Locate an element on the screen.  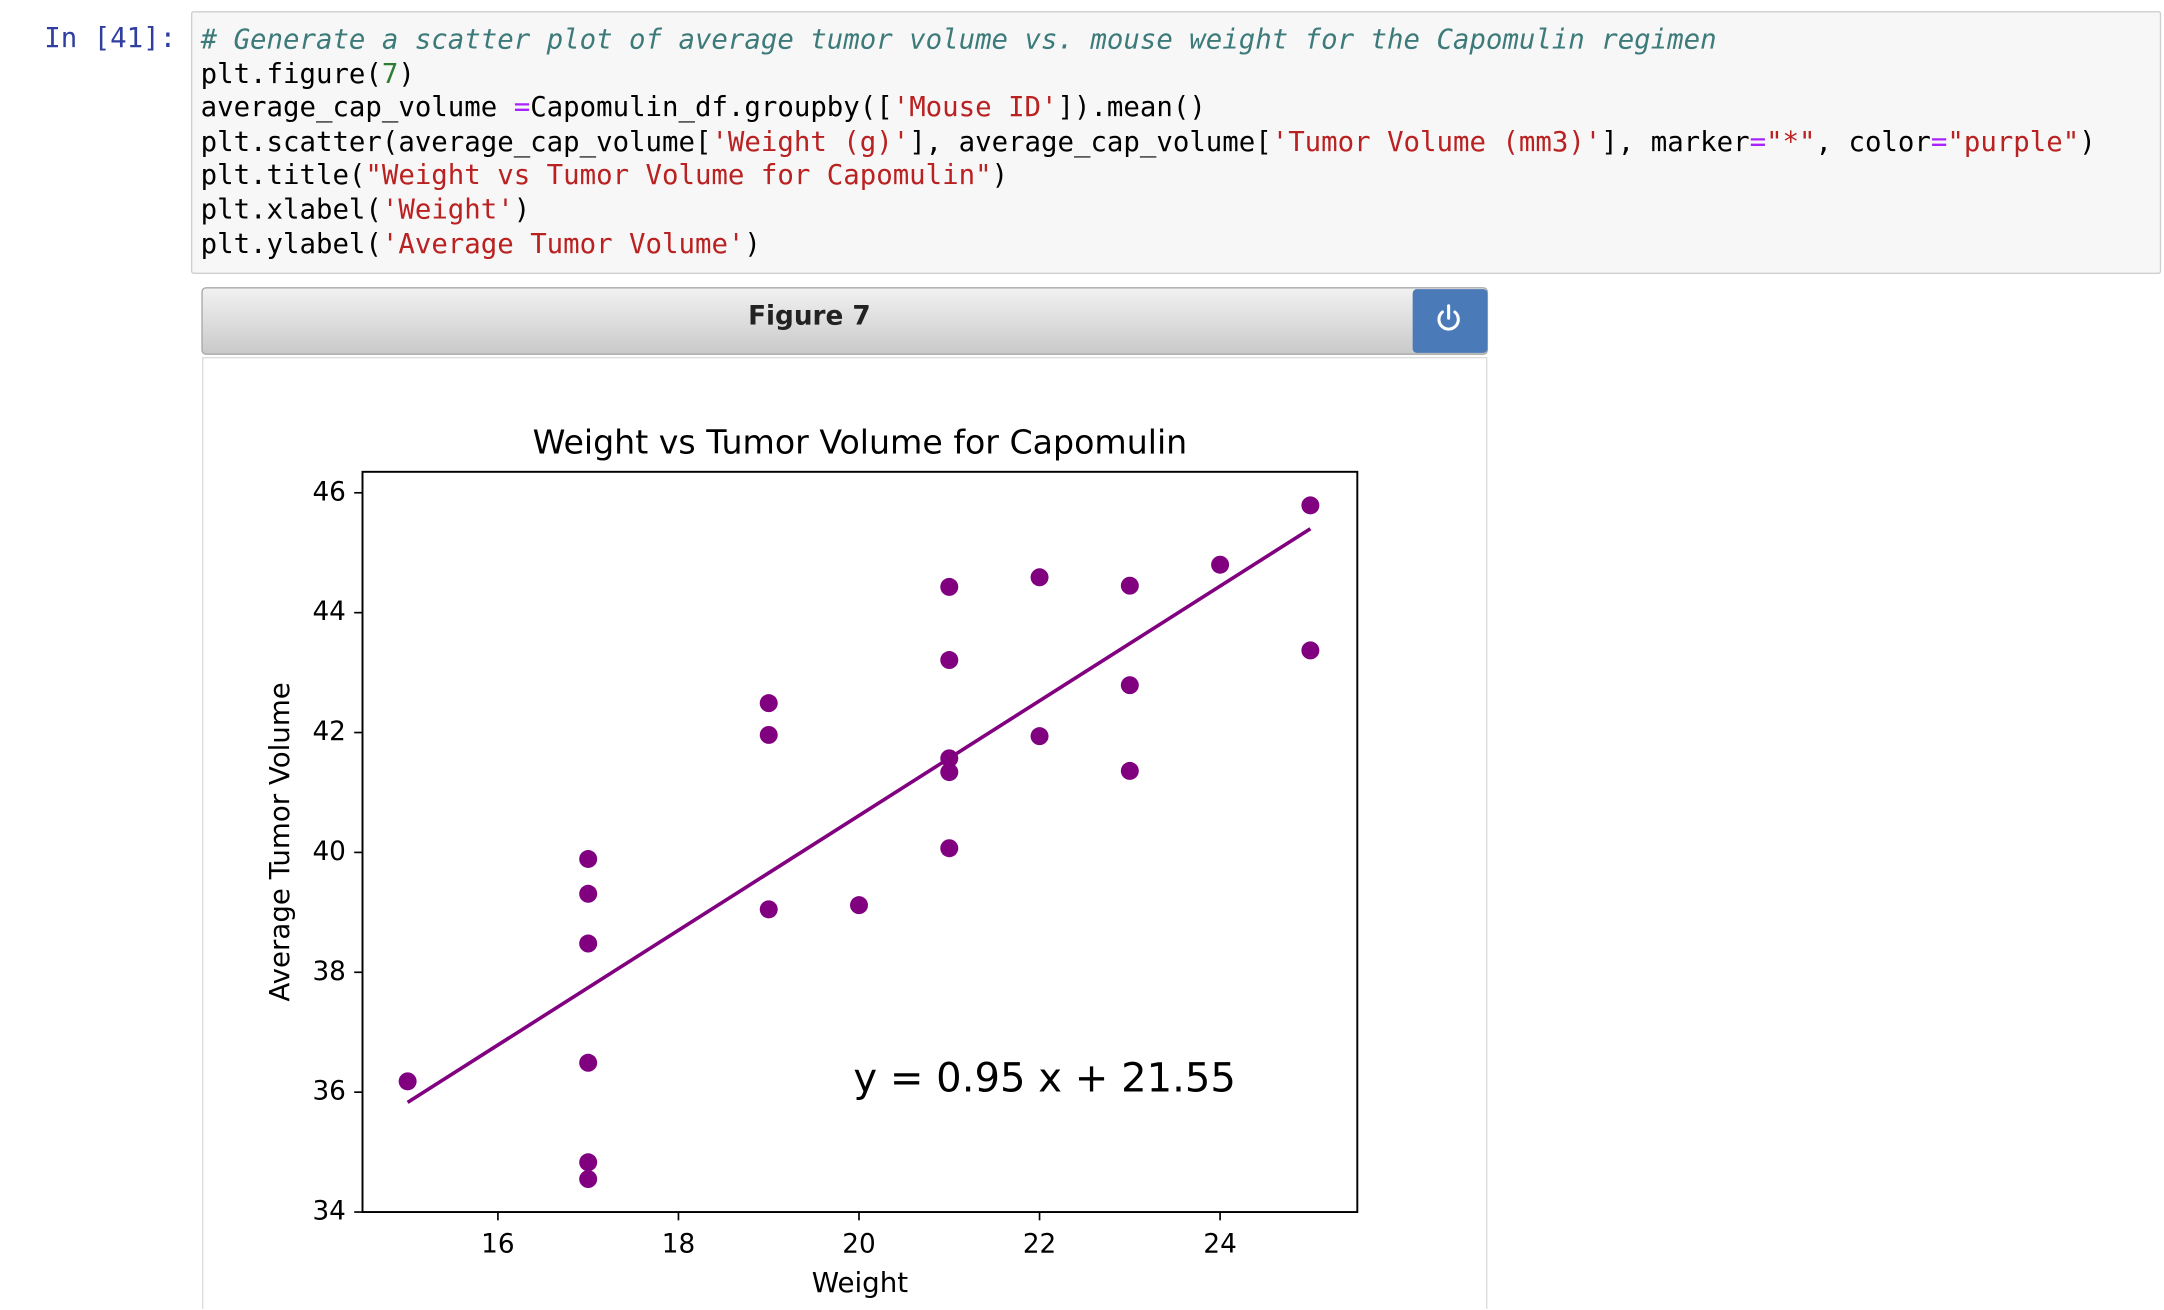
code-token: ], marker is located at coordinates (1675, 141).